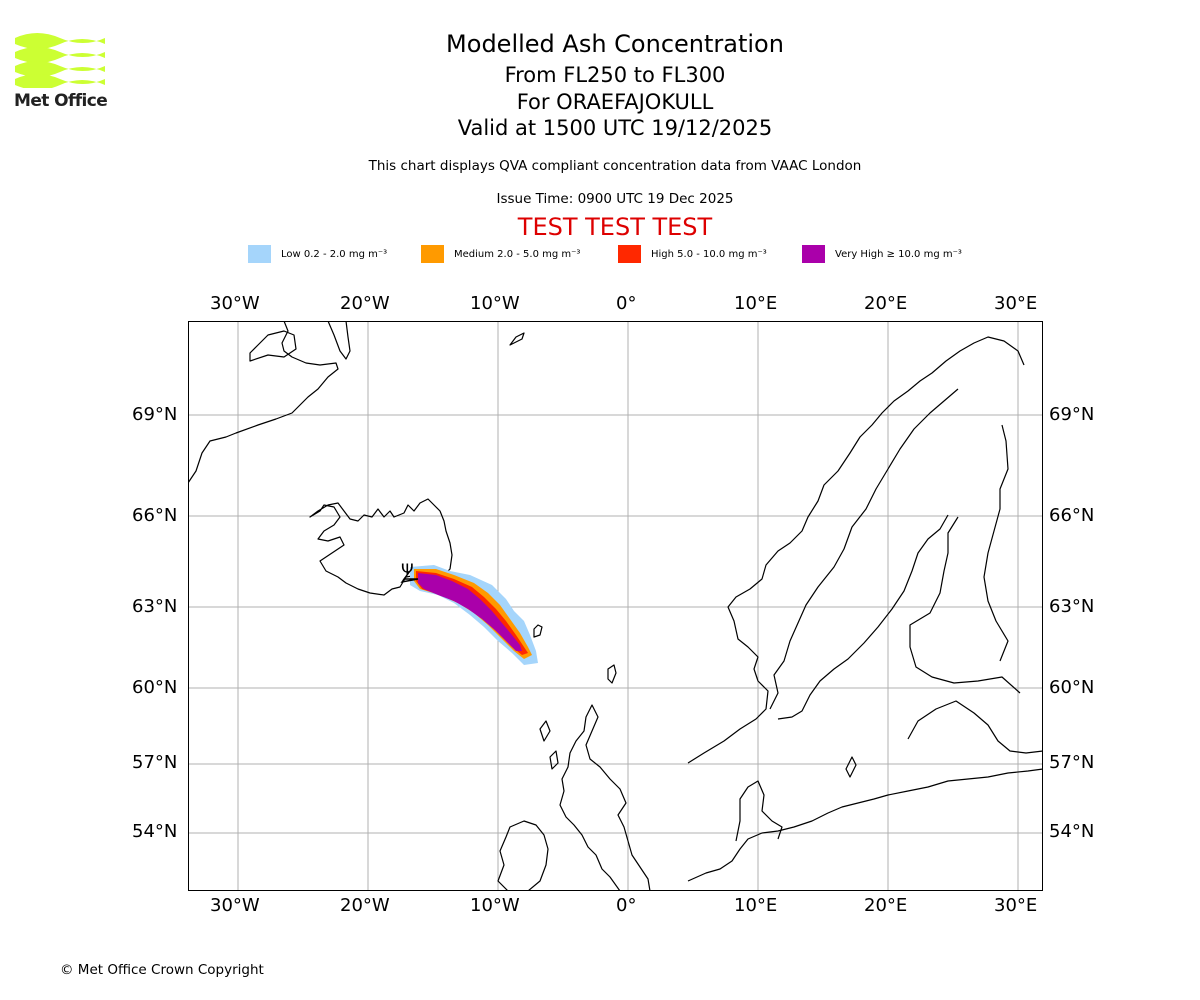  I want to click on legend-swatch-very-high, so click(813, 254).